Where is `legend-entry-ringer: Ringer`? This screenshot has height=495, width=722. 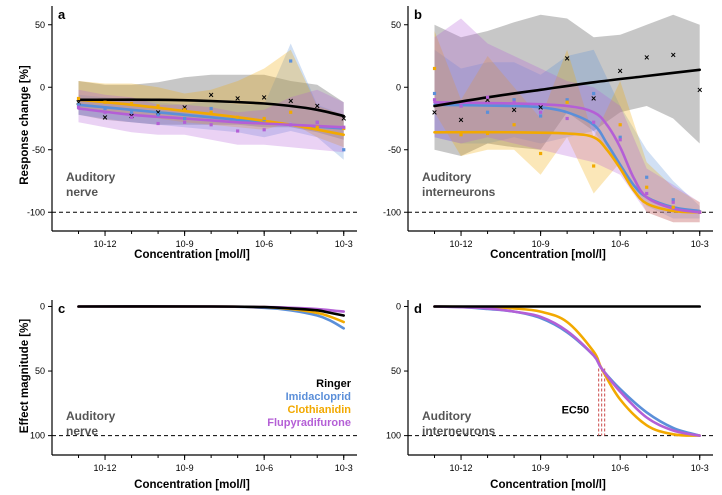 legend-entry-ringer: Ringer is located at coordinates (334, 384).